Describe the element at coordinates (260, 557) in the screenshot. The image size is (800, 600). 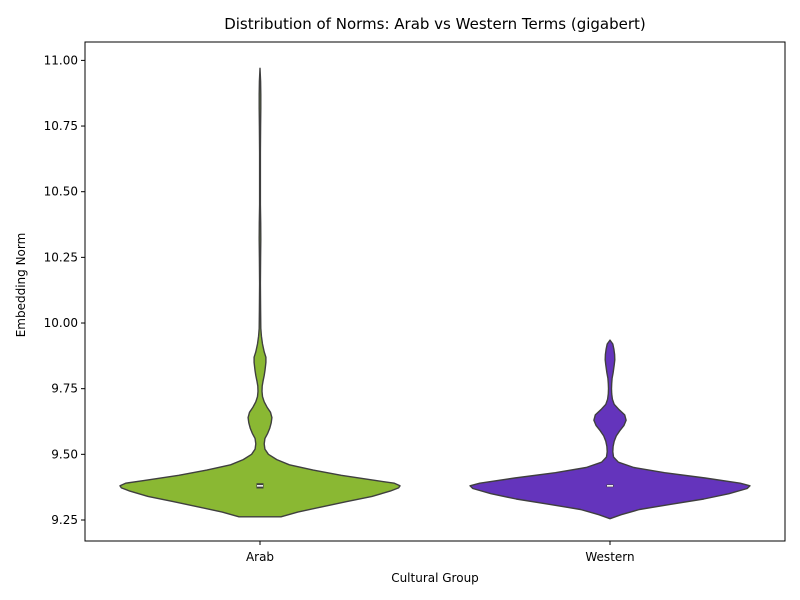
I see `x-tick-label: Arab` at that location.